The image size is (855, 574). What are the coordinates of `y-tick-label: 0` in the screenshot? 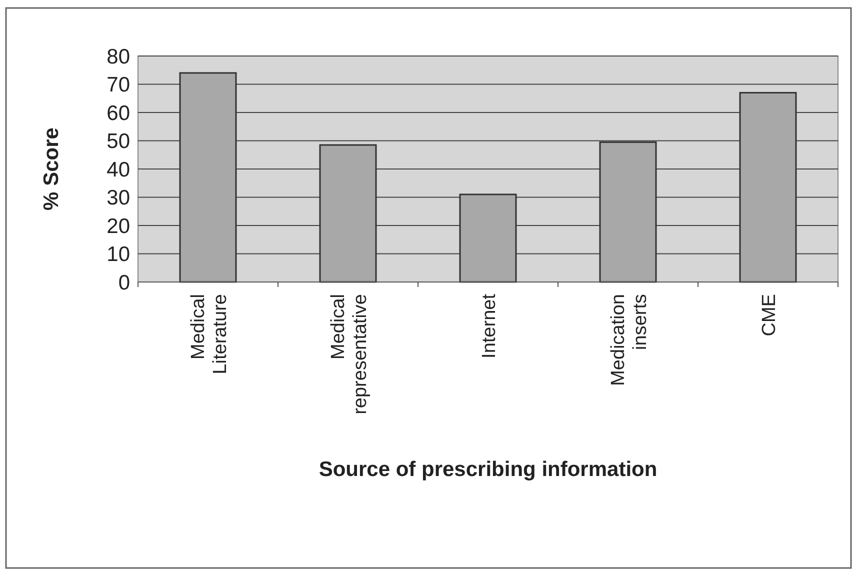 It's located at (124, 282).